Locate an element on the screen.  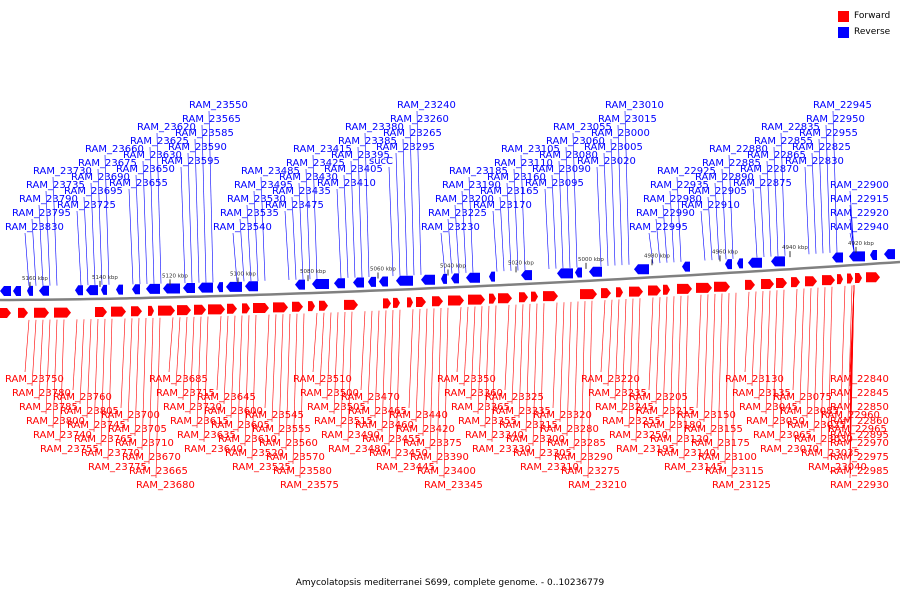
reverse-gene-label: RAM_23010 is located at coordinates (634, 105).